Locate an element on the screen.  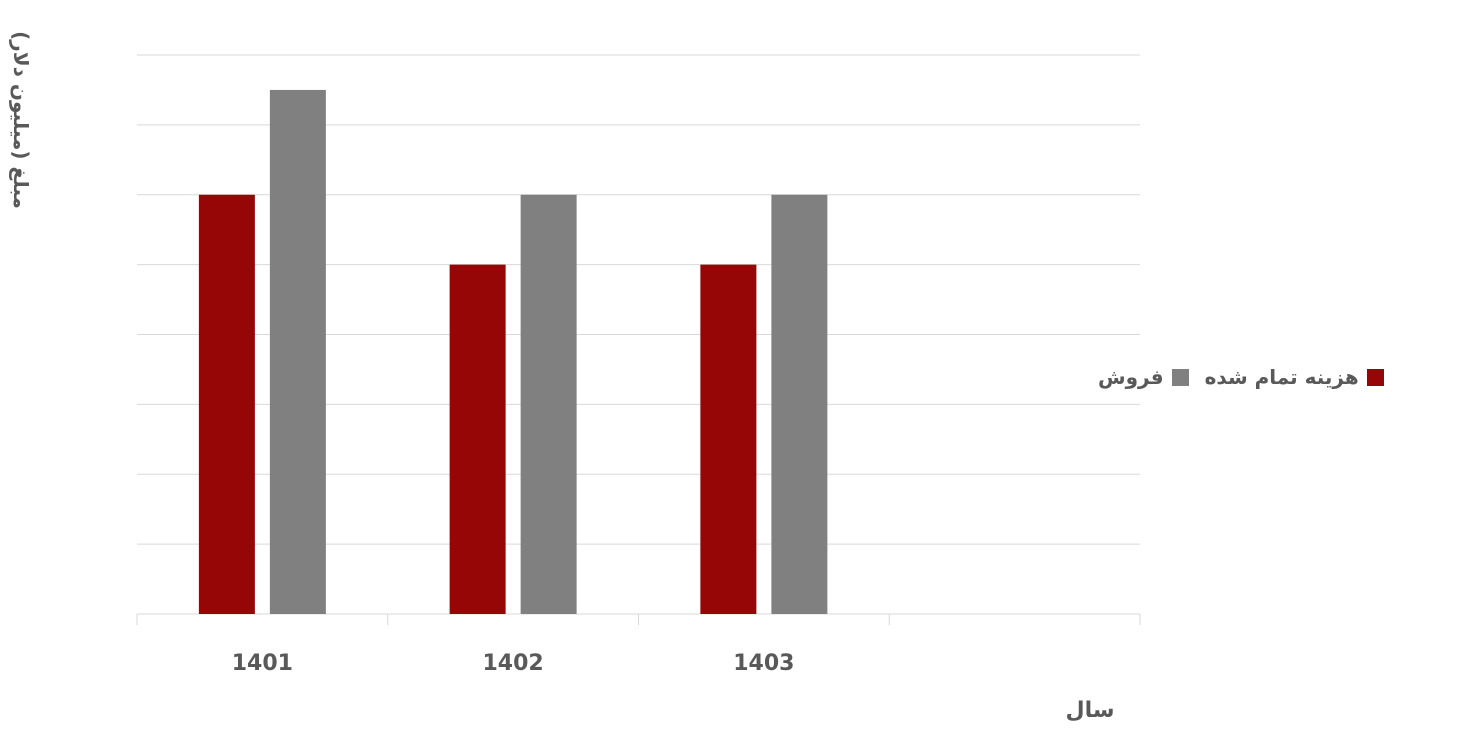
legend-item-sales: فروش is located at coordinates (1143, 377).